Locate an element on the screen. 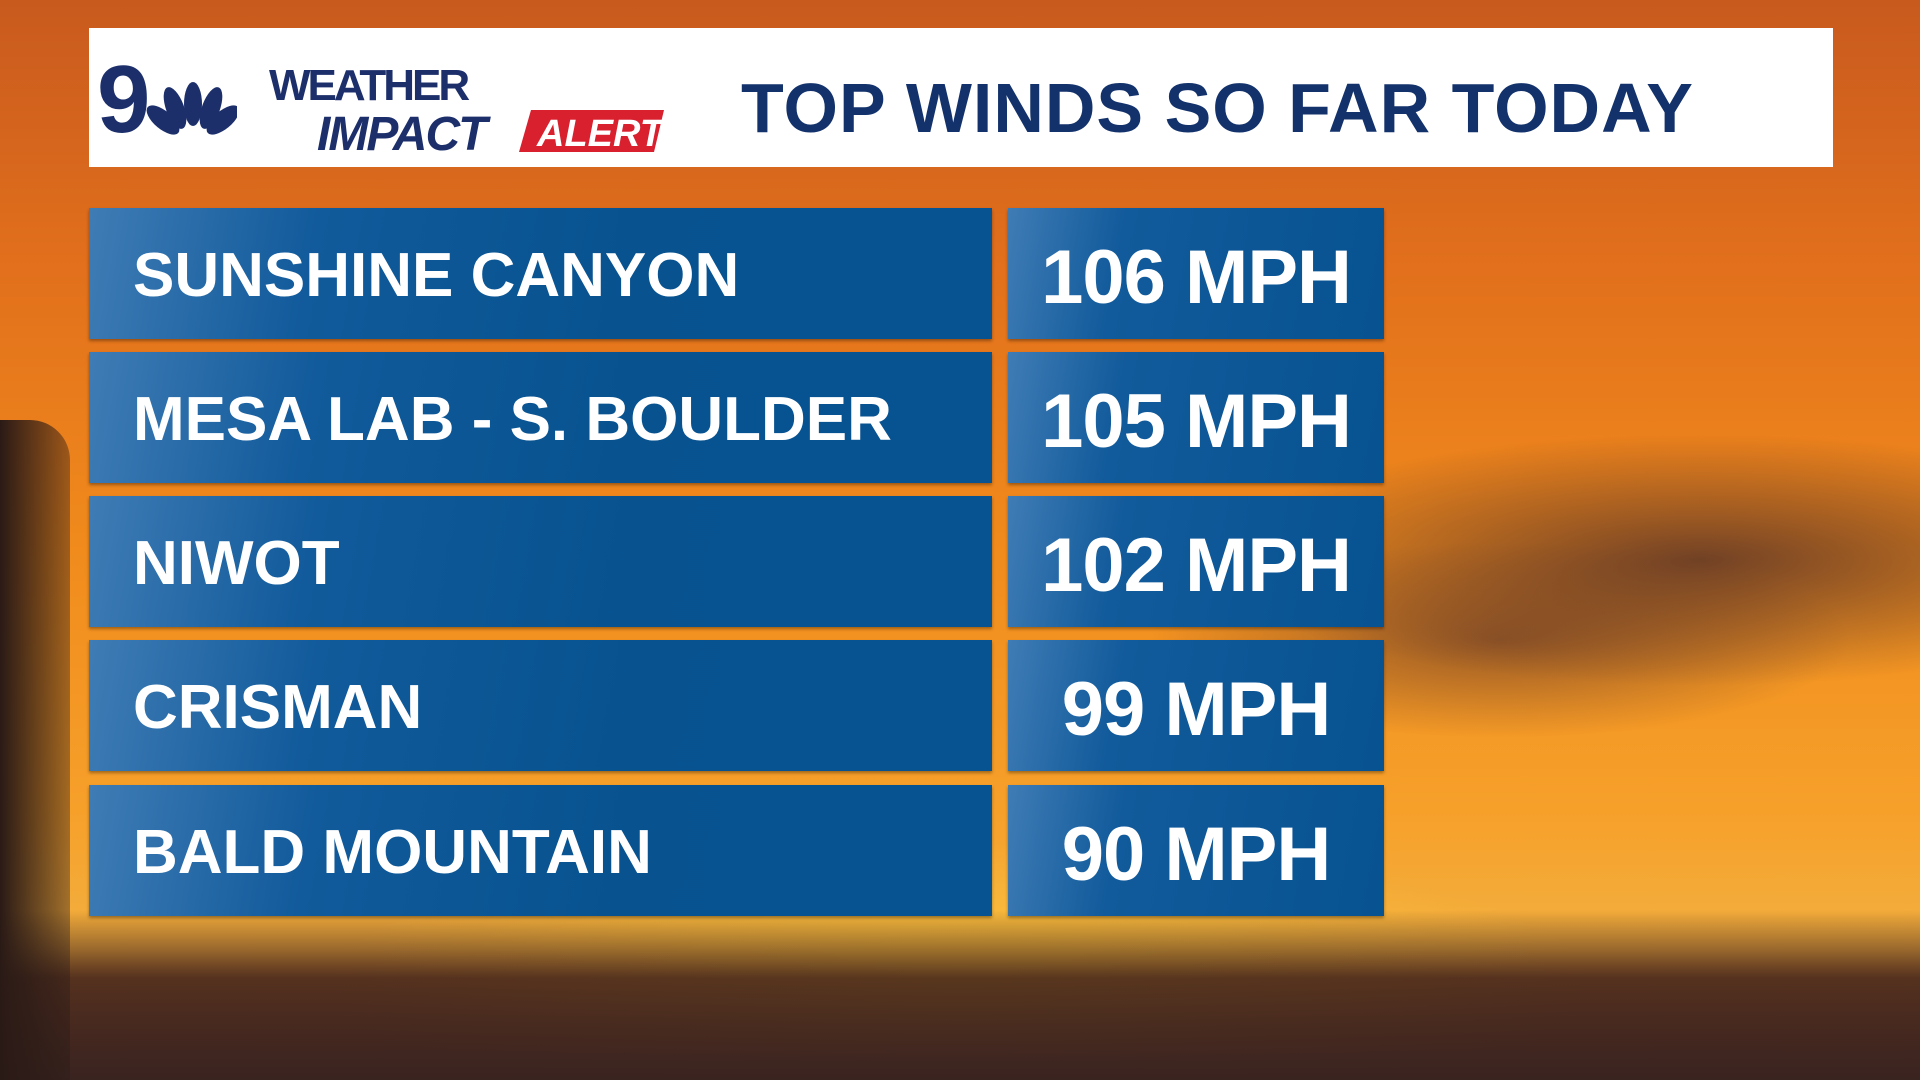 The width and height of the screenshot is (1920, 1080). location-label: BALD MOUNTAIN is located at coordinates (392, 852).